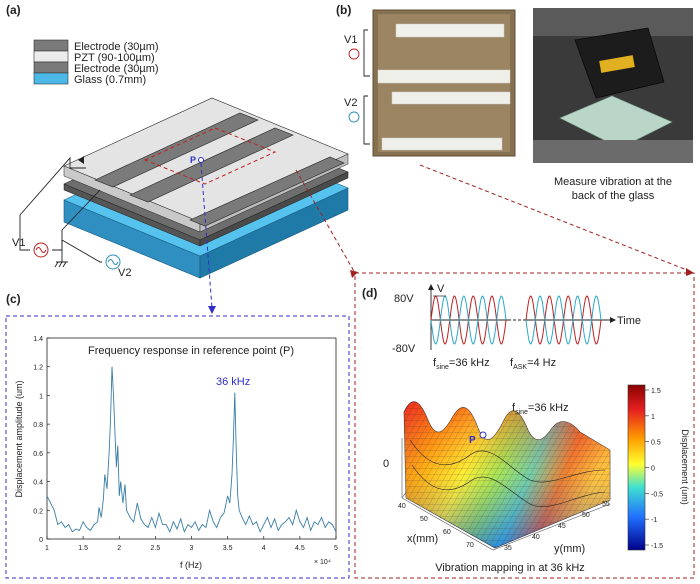  I want to click on bottom-electrode-side-right, so click(274, 209).